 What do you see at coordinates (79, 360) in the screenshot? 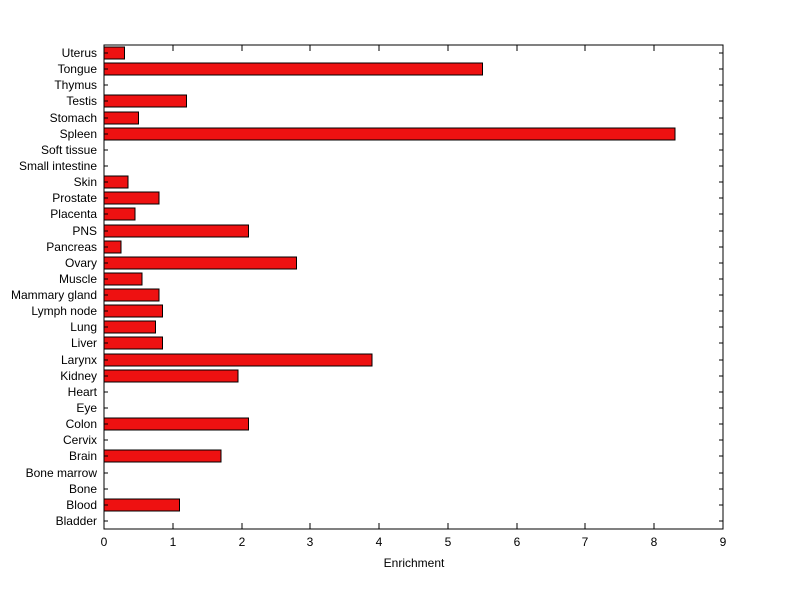
I see `y-tick-label: Larynx` at bounding box center [79, 360].